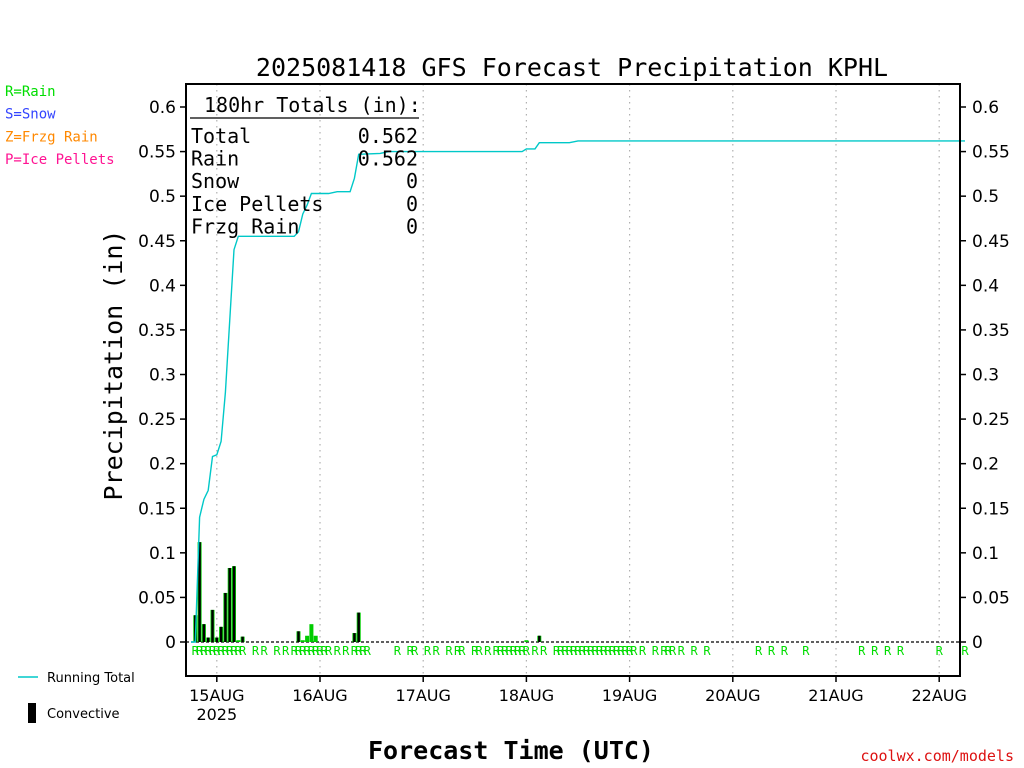  Describe the element at coordinates (91, 678) in the screenshot. I see `legend-running-total-label: Running Total` at that location.